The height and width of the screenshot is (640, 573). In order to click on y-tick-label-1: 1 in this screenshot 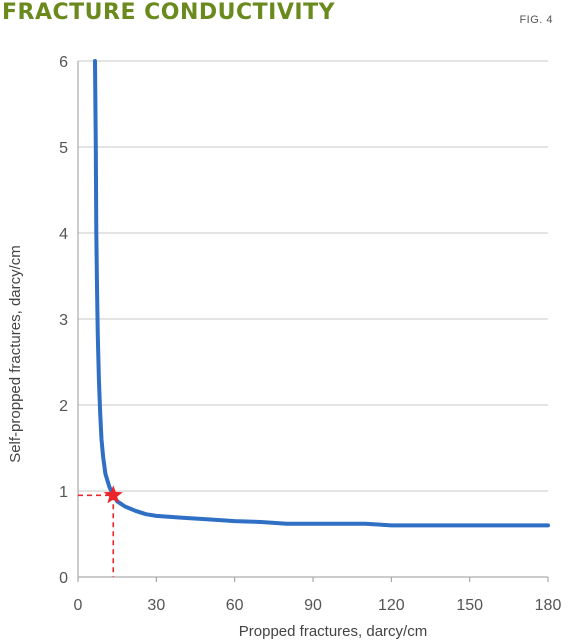, I will do `click(63, 492)`.